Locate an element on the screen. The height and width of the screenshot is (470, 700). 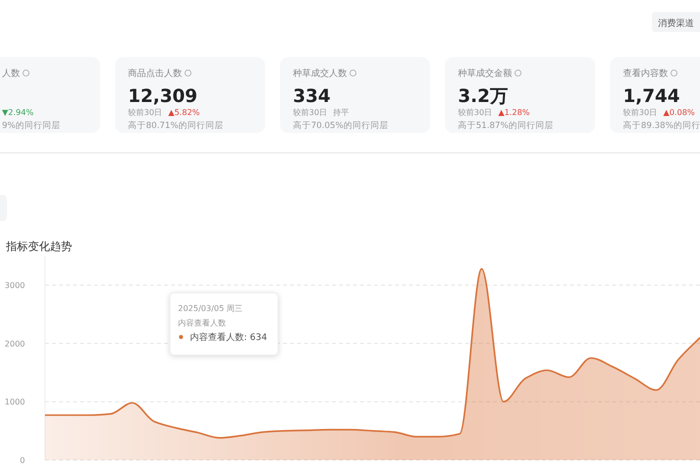
y-tick-label: 2000 is located at coordinates (14, 343).